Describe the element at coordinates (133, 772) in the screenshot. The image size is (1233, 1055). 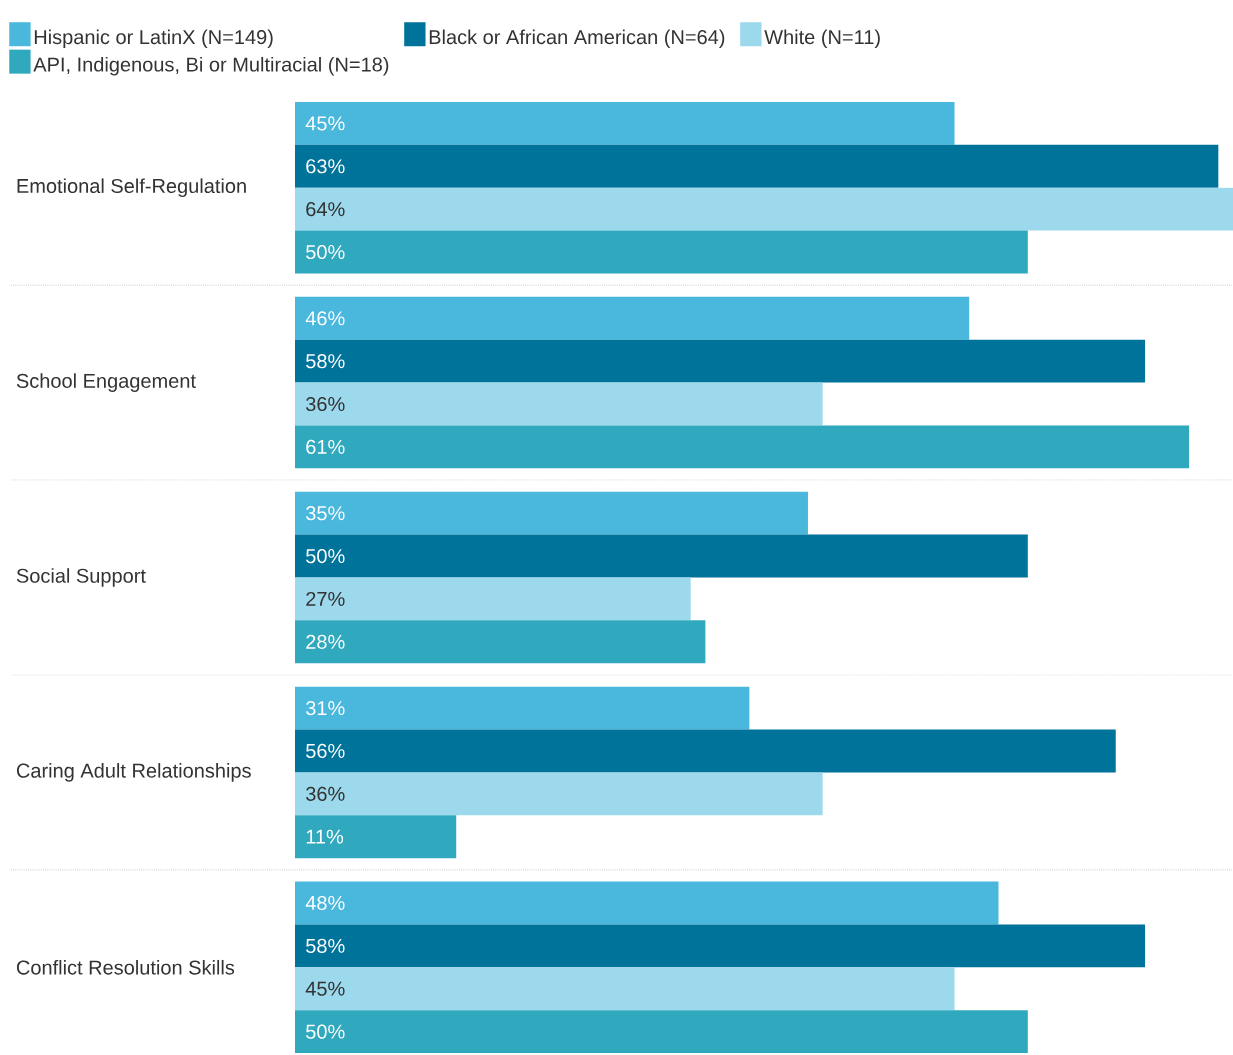
I see `y-tick-label: Caring Adult Relationships` at that location.